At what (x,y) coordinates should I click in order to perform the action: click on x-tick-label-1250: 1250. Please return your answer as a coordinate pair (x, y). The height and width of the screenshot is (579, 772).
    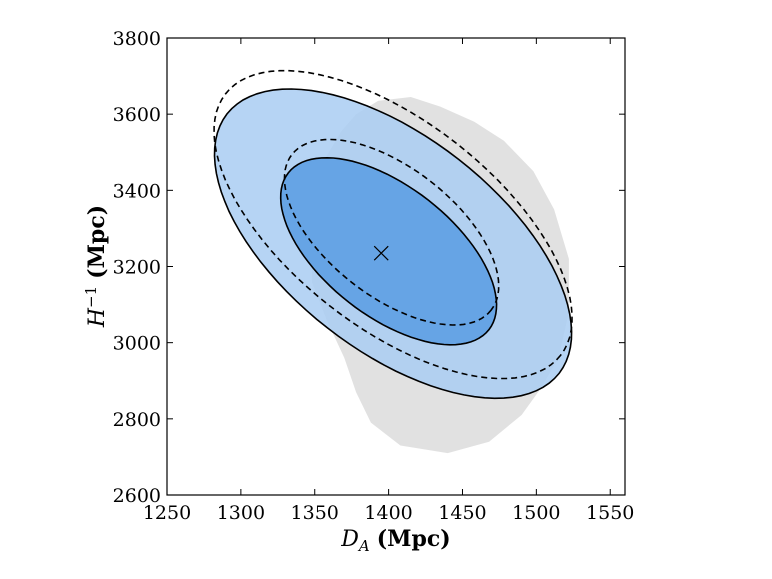
    Looking at the image, I should click on (167, 513).